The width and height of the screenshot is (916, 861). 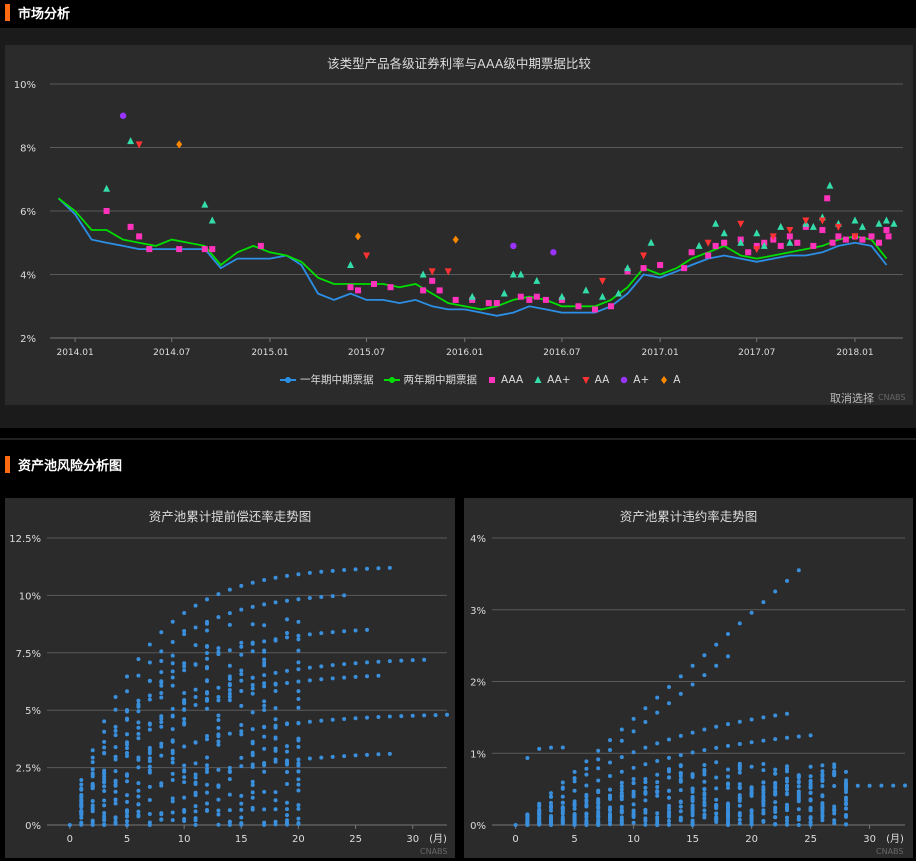 What do you see at coordinates (634, 380) in the screenshot?
I see `legend-item: A+` at bounding box center [634, 380].